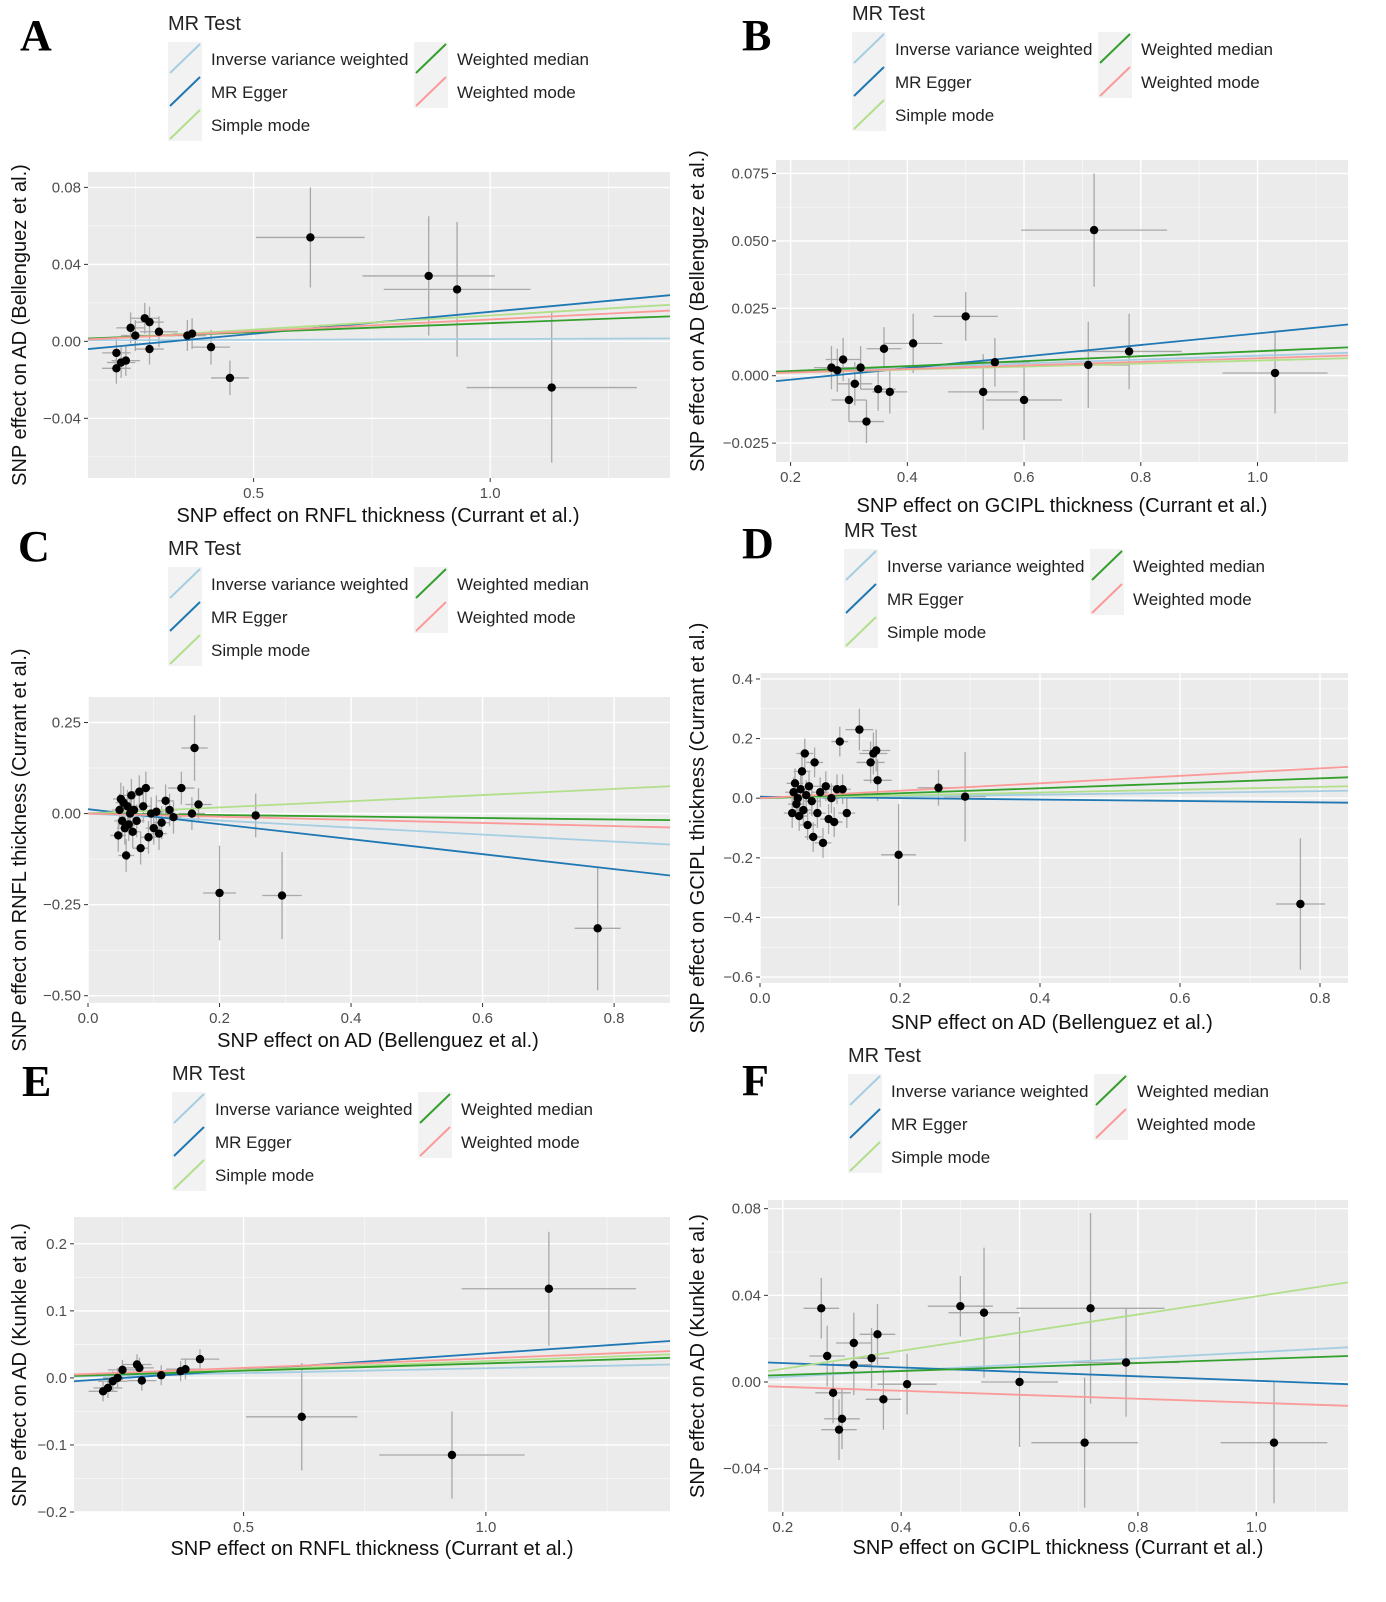 This screenshot has height=1602, width=1386. What do you see at coordinates (66, 723) in the screenshot?
I see `y-tick-label: 0.25` at bounding box center [66, 723].